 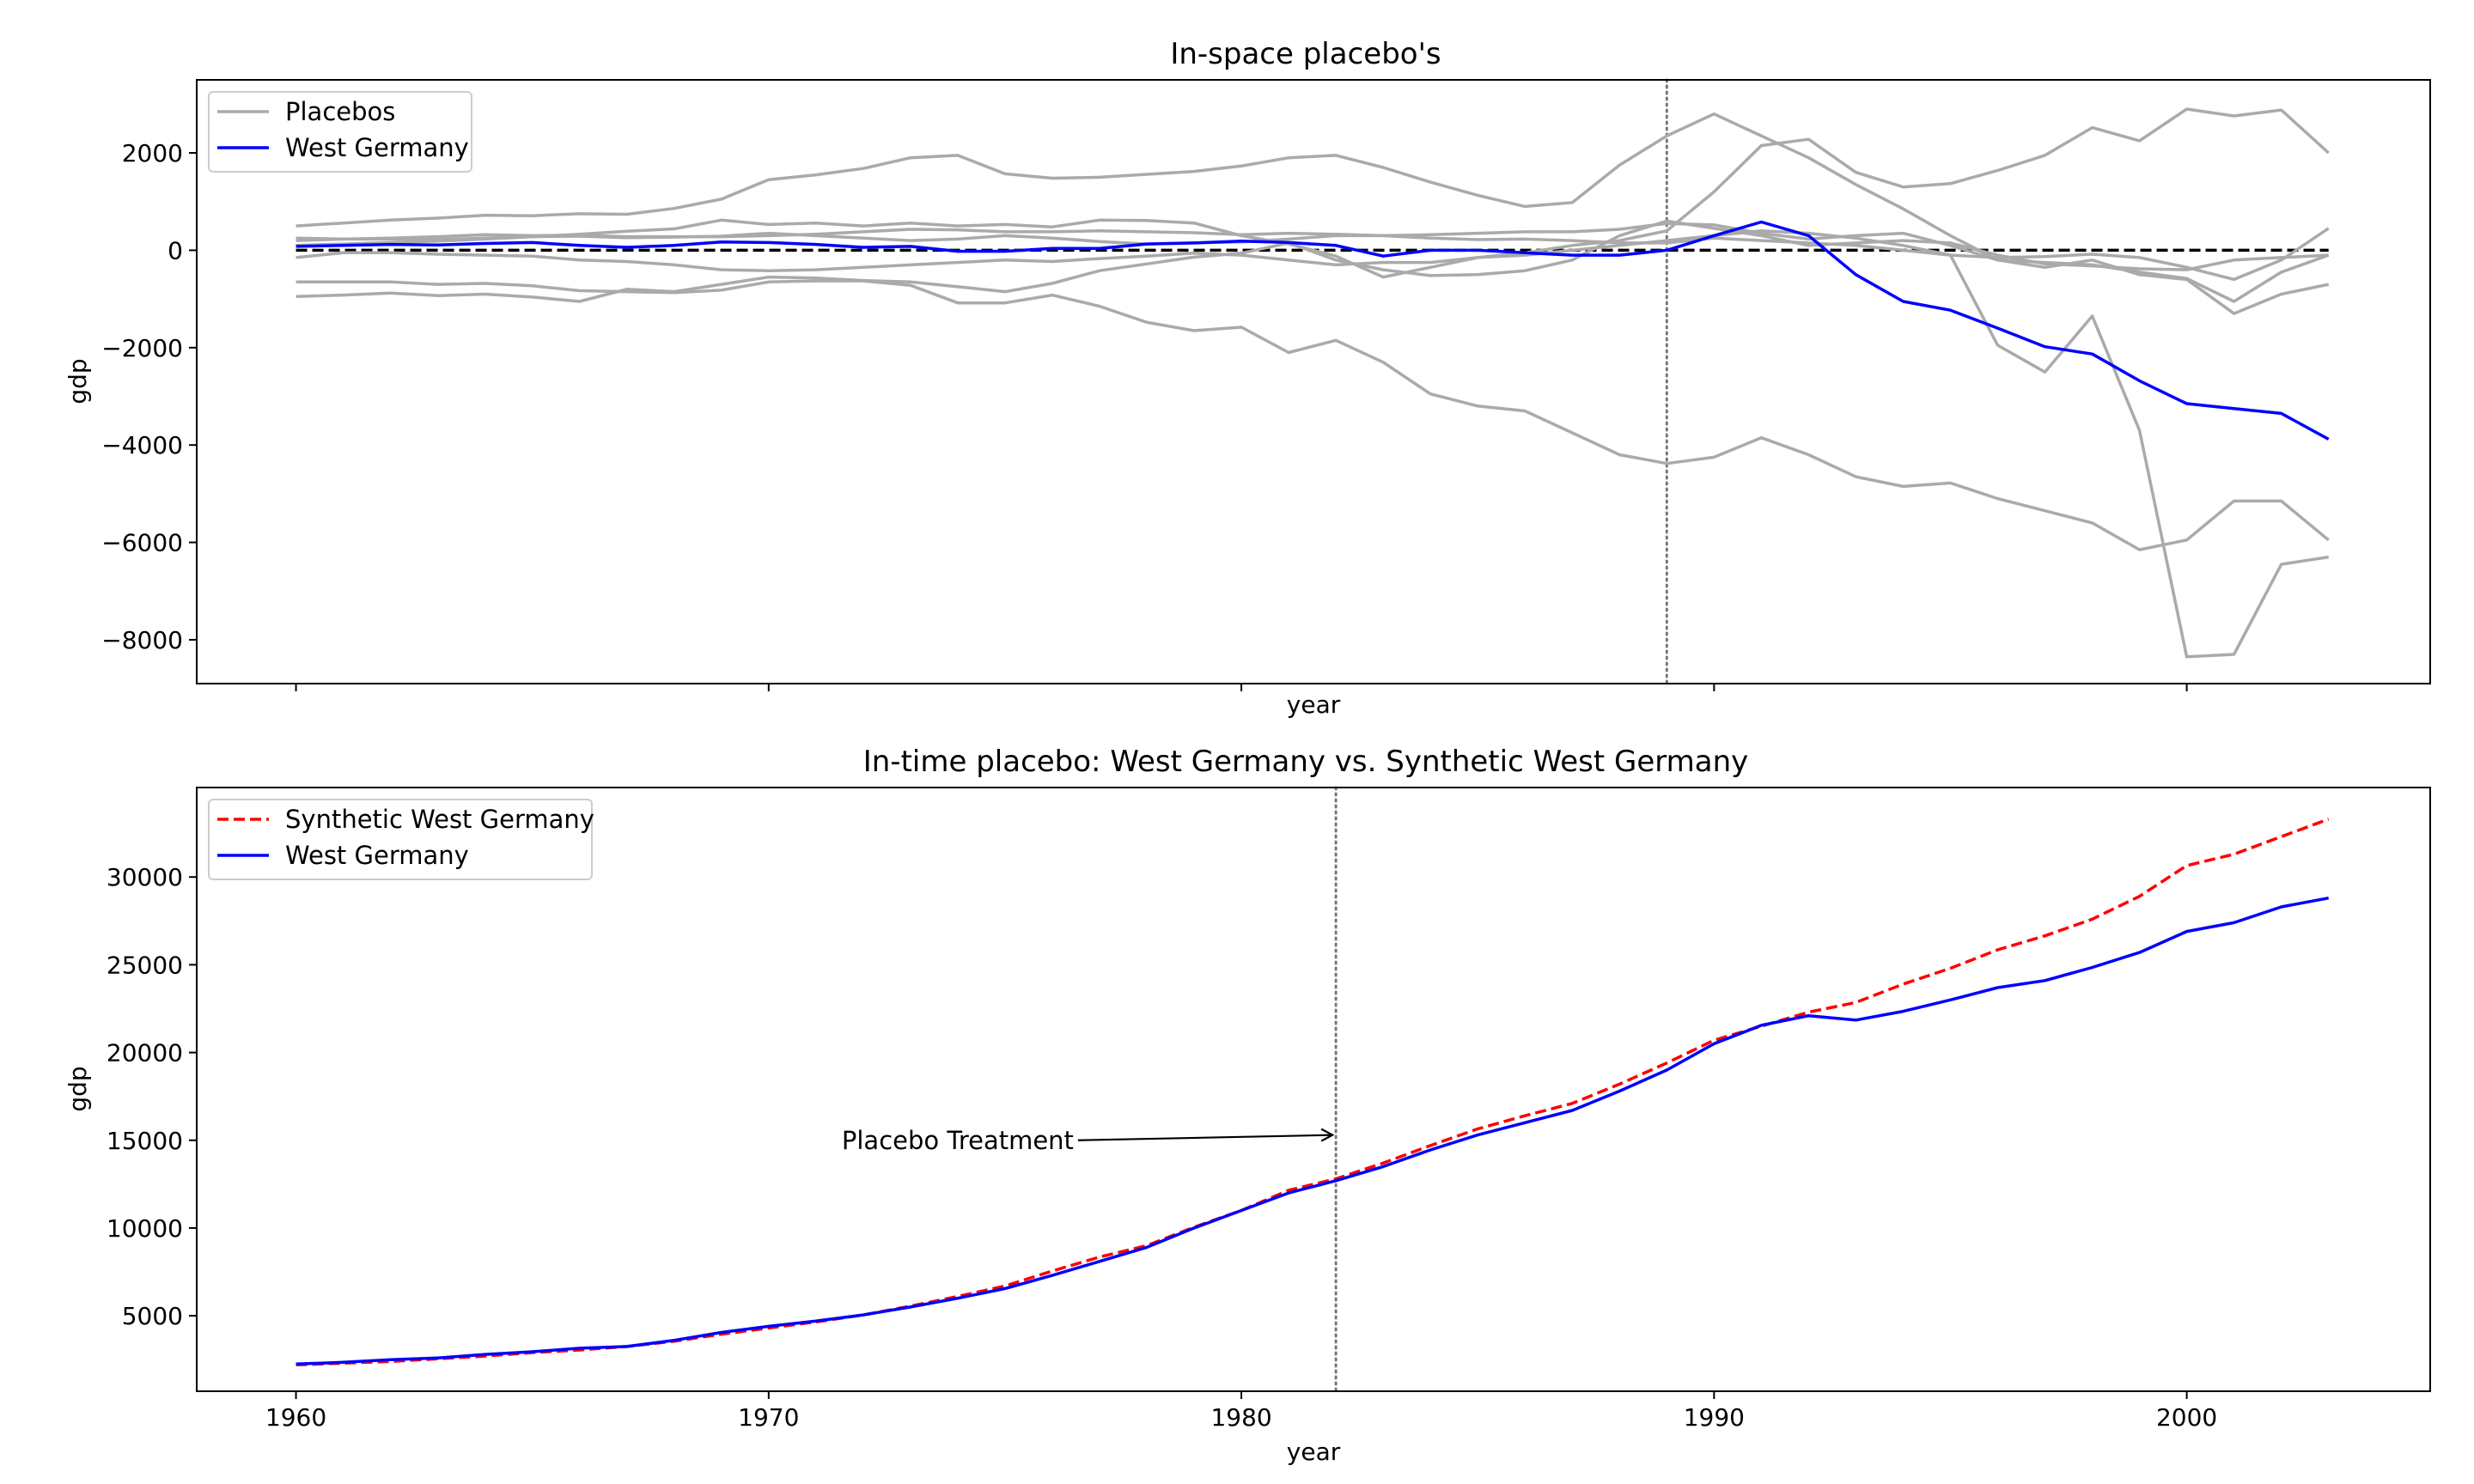 What do you see at coordinates (152, 153) in the screenshot?
I see `top-ytick-label-0: 2000` at bounding box center [152, 153].